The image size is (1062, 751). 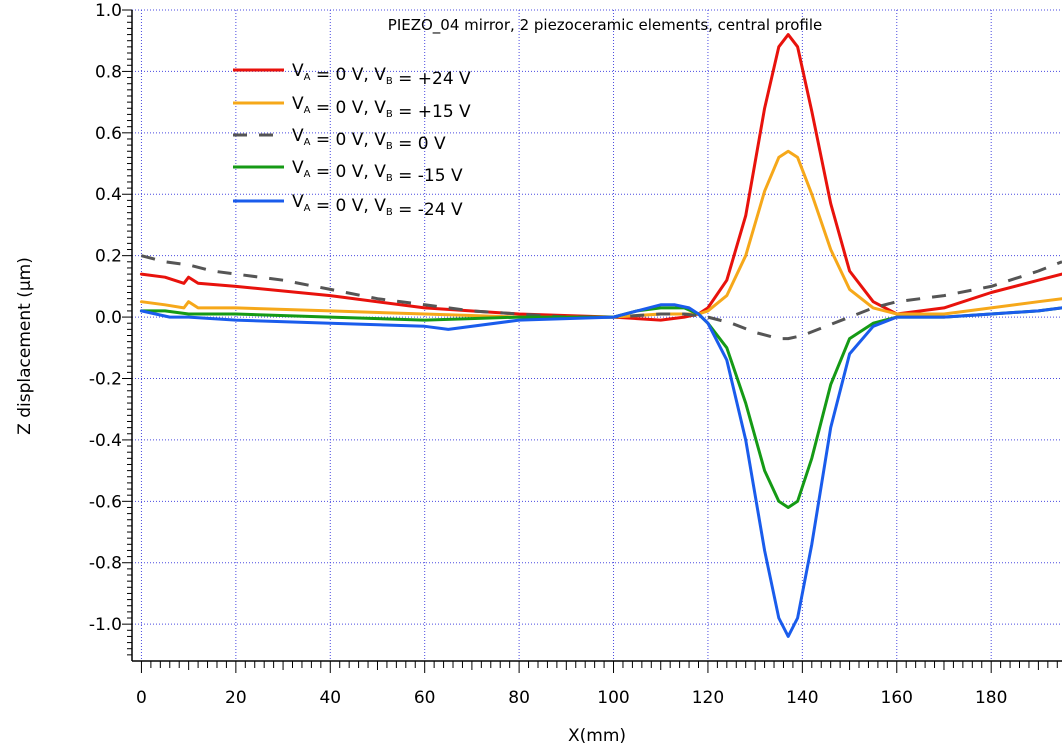 I want to click on y-tick-label: -0.6, so click(x=105, y=502).